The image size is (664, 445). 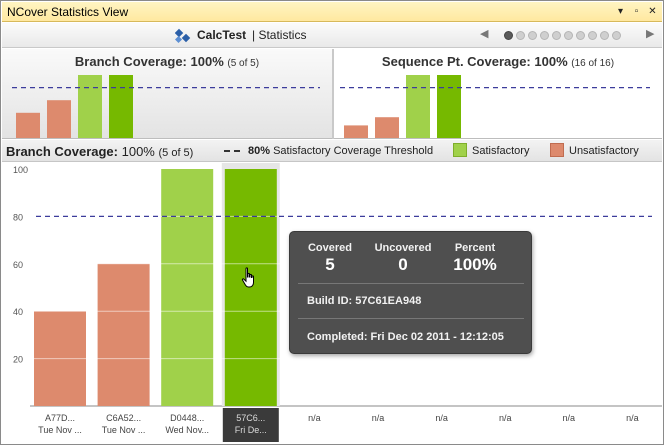 What do you see at coordinates (475, 264) in the screenshot?
I see `percent-value: 100%` at bounding box center [475, 264].